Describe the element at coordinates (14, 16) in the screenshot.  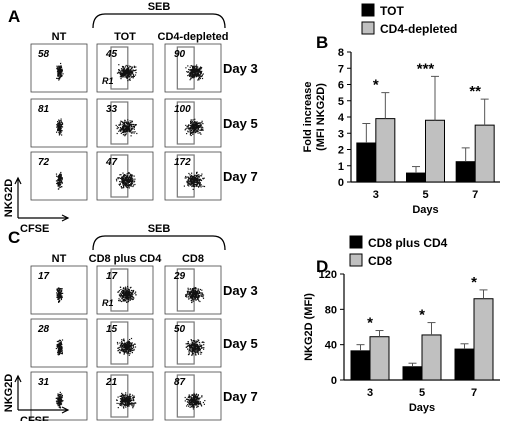
I see `panel-letter-a: A` at that location.